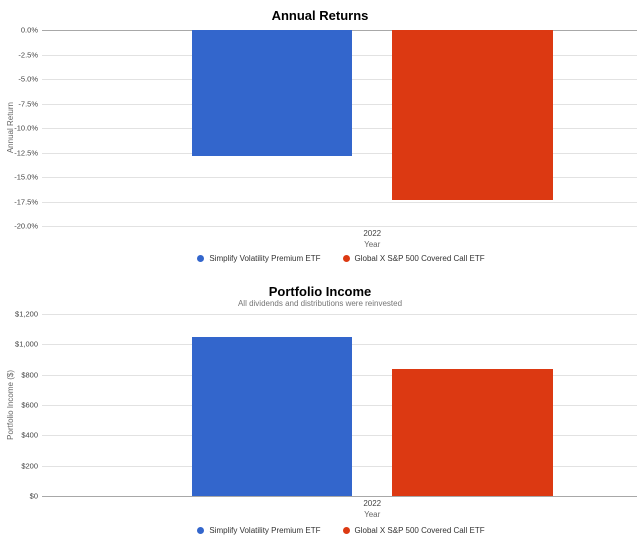 This screenshot has height=548, width=640. Describe the element at coordinates (29, 435) in the screenshot. I see `y-tick-label: $400` at that location.